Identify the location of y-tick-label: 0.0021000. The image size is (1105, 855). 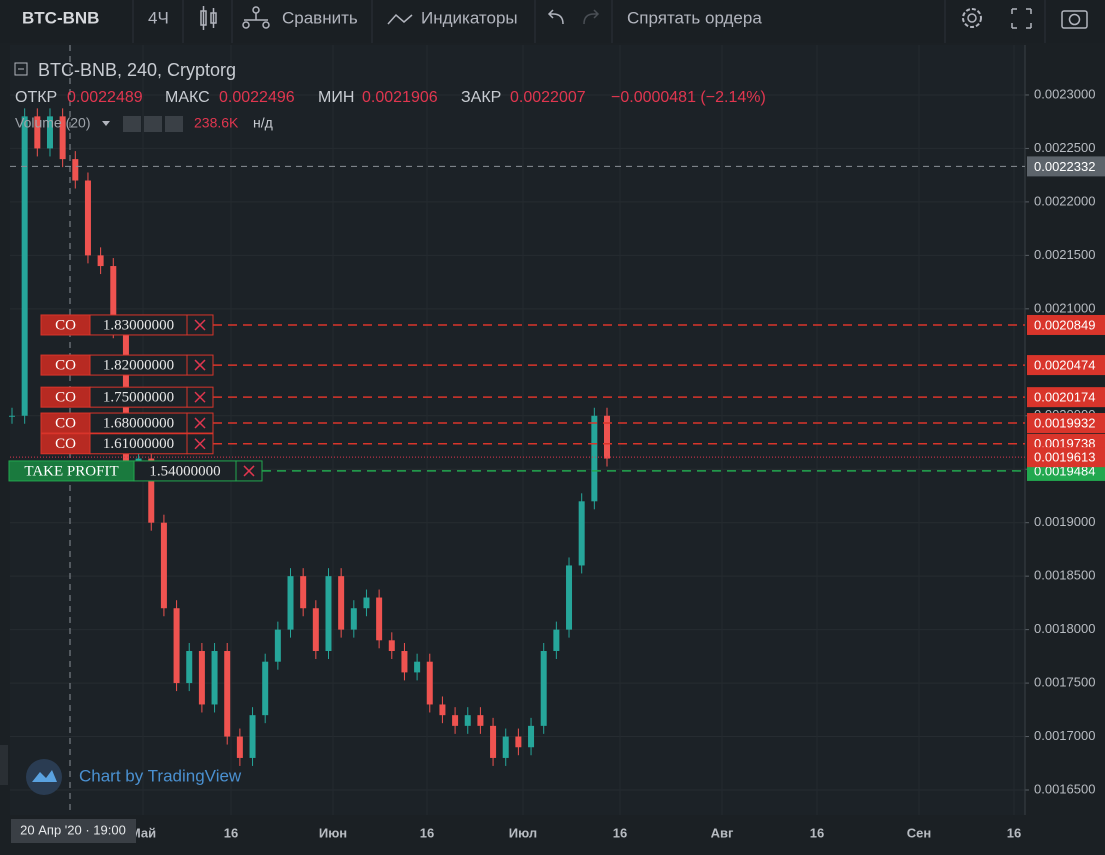
(1064, 307).